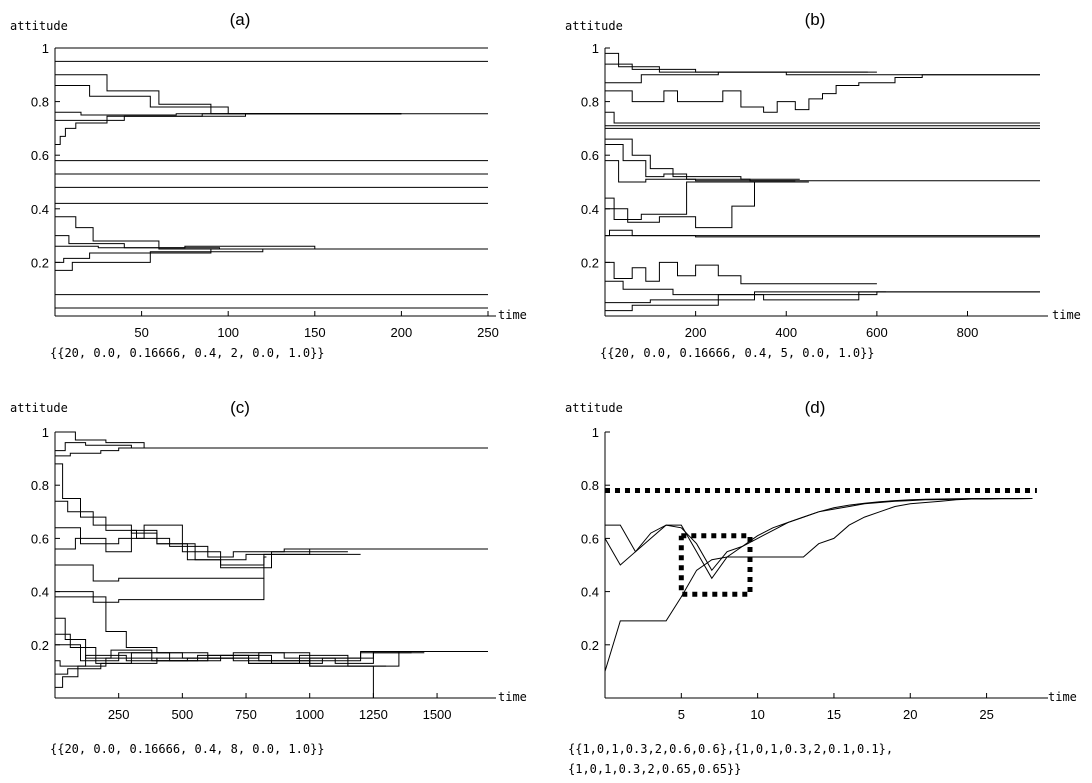 This screenshot has height=783, width=1092. I want to click on panel-title: (b), so click(815, 19).